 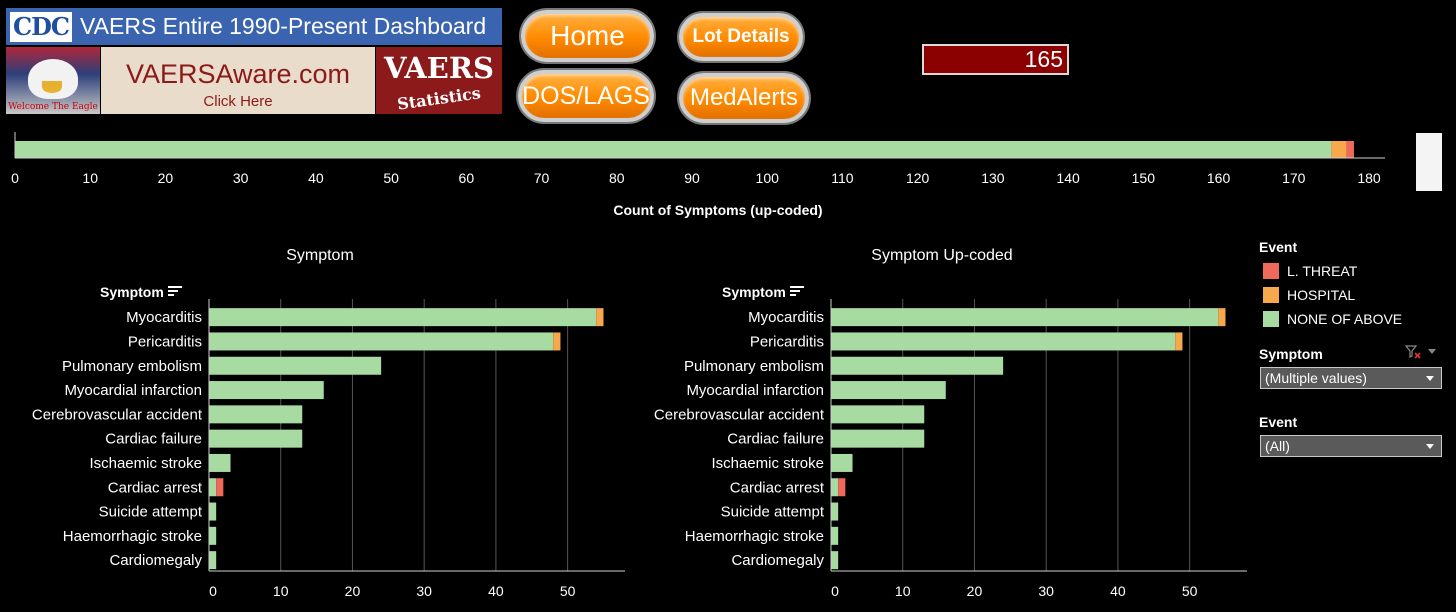 What do you see at coordinates (132, 366) in the screenshot?
I see `category-label: Pulmonary embolism` at bounding box center [132, 366].